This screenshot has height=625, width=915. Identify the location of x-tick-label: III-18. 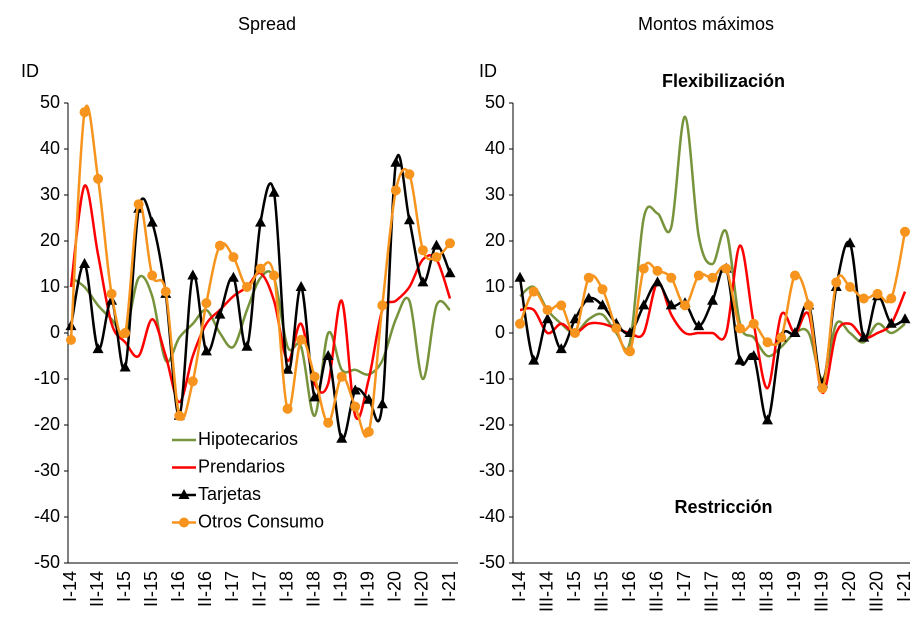
(766, 591).